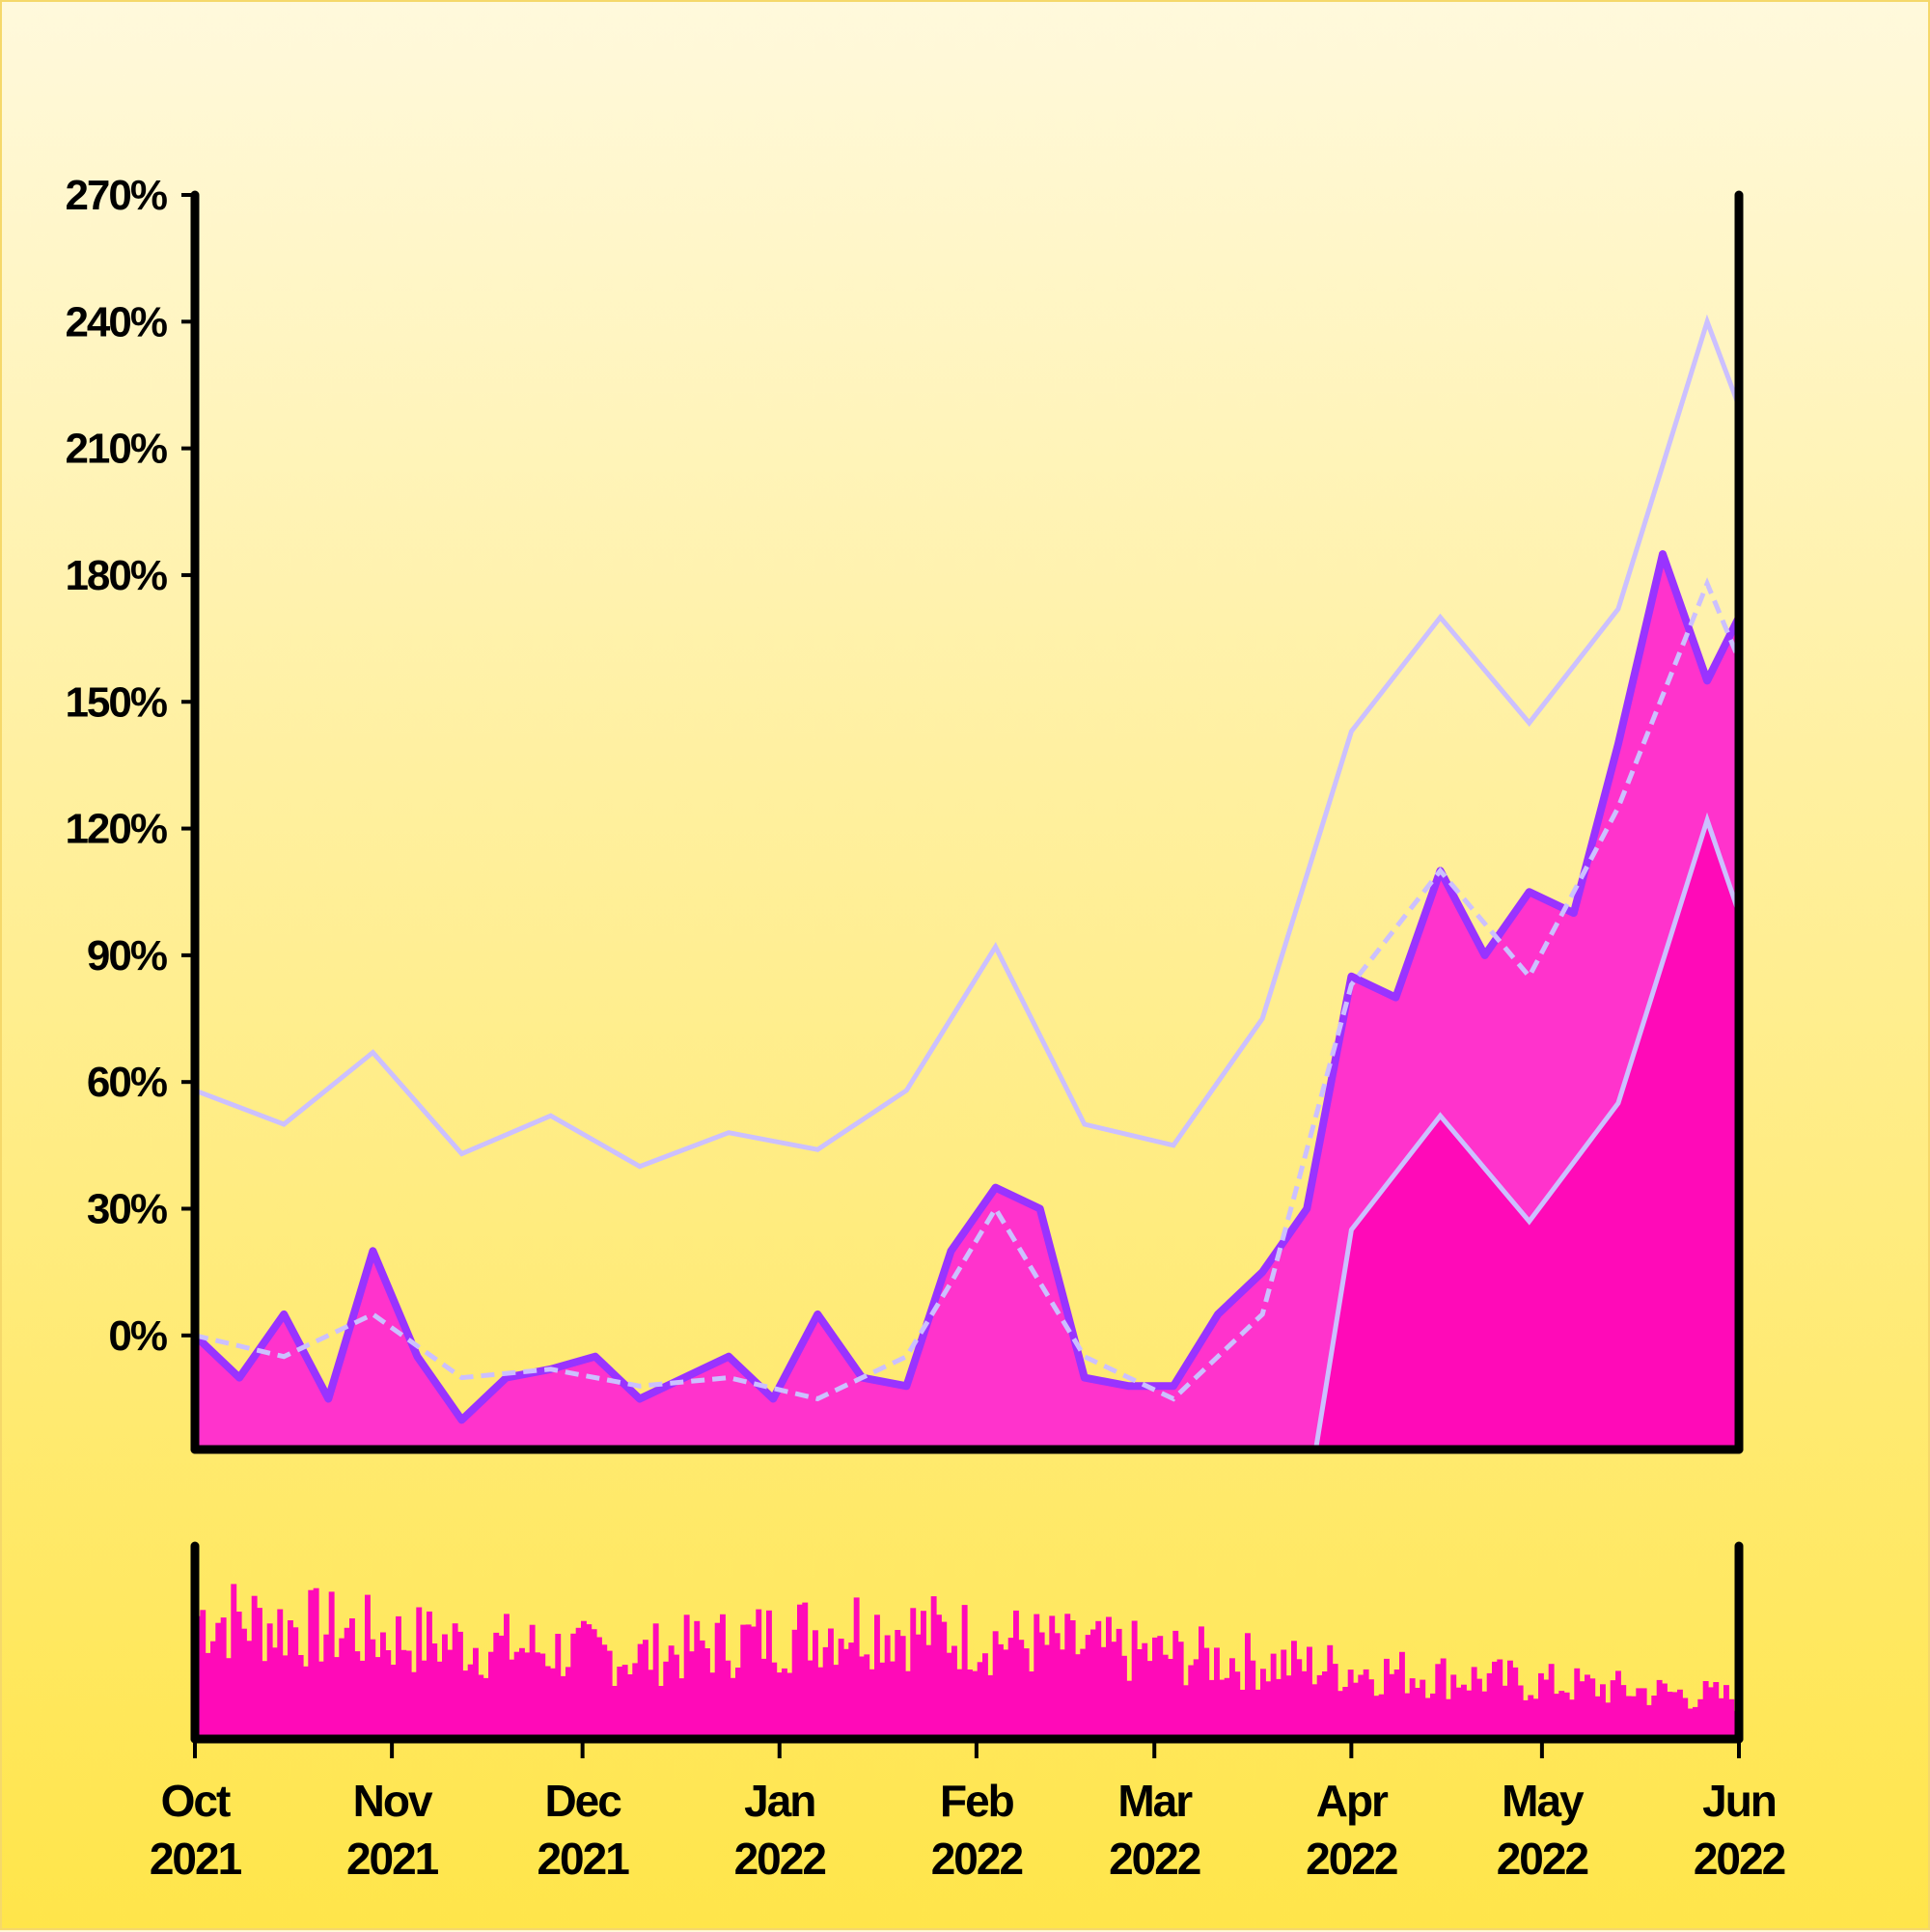  What do you see at coordinates (196, 1801) in the screenshot?
I see `x-tick-label-month: Oct` at bounding box center [196, 1801].